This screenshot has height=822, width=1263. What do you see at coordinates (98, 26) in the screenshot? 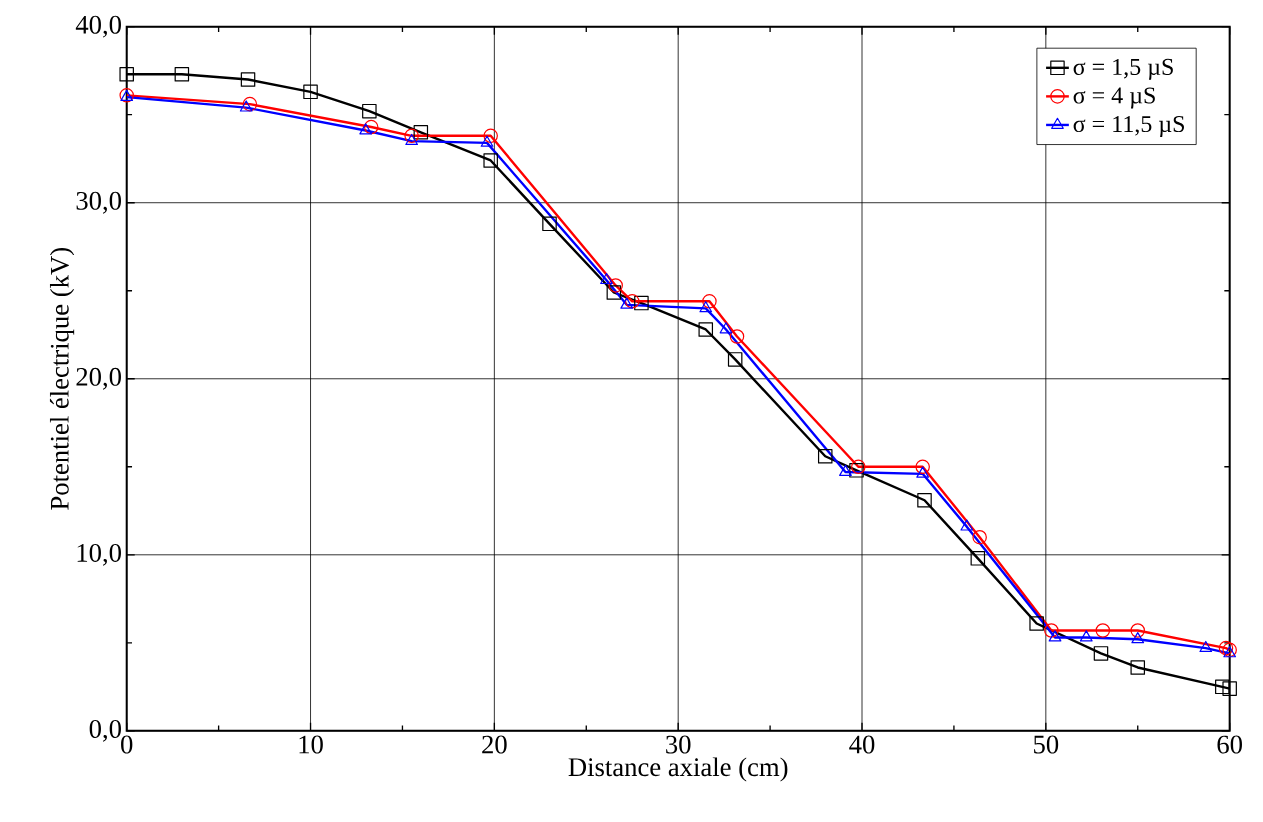
I see `y-tick-label: 40,0` at bounding box center [98, 26].